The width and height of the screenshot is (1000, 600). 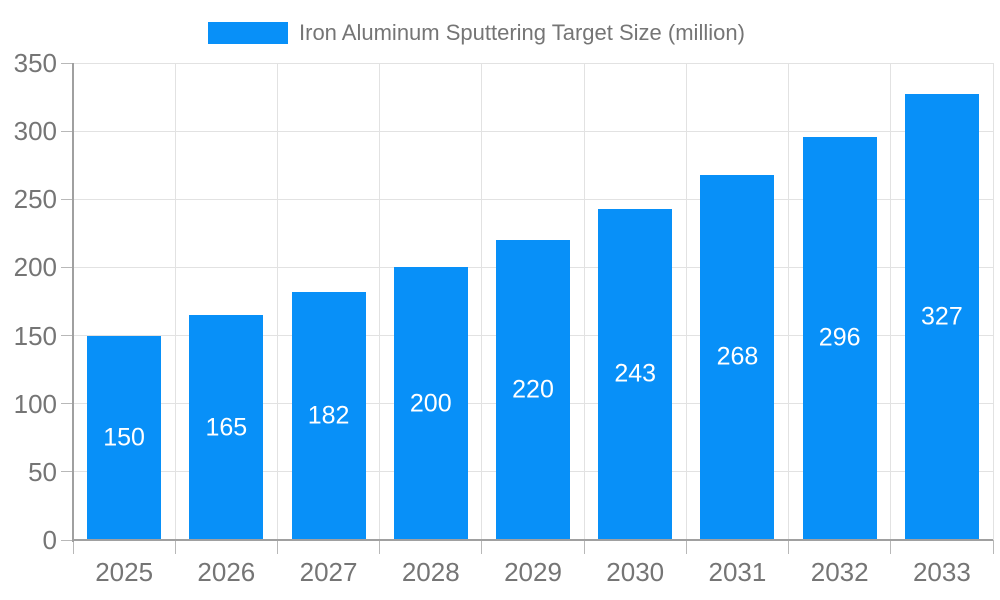 I want to click on bar-value-label: 243, so click(x=635, y=373).